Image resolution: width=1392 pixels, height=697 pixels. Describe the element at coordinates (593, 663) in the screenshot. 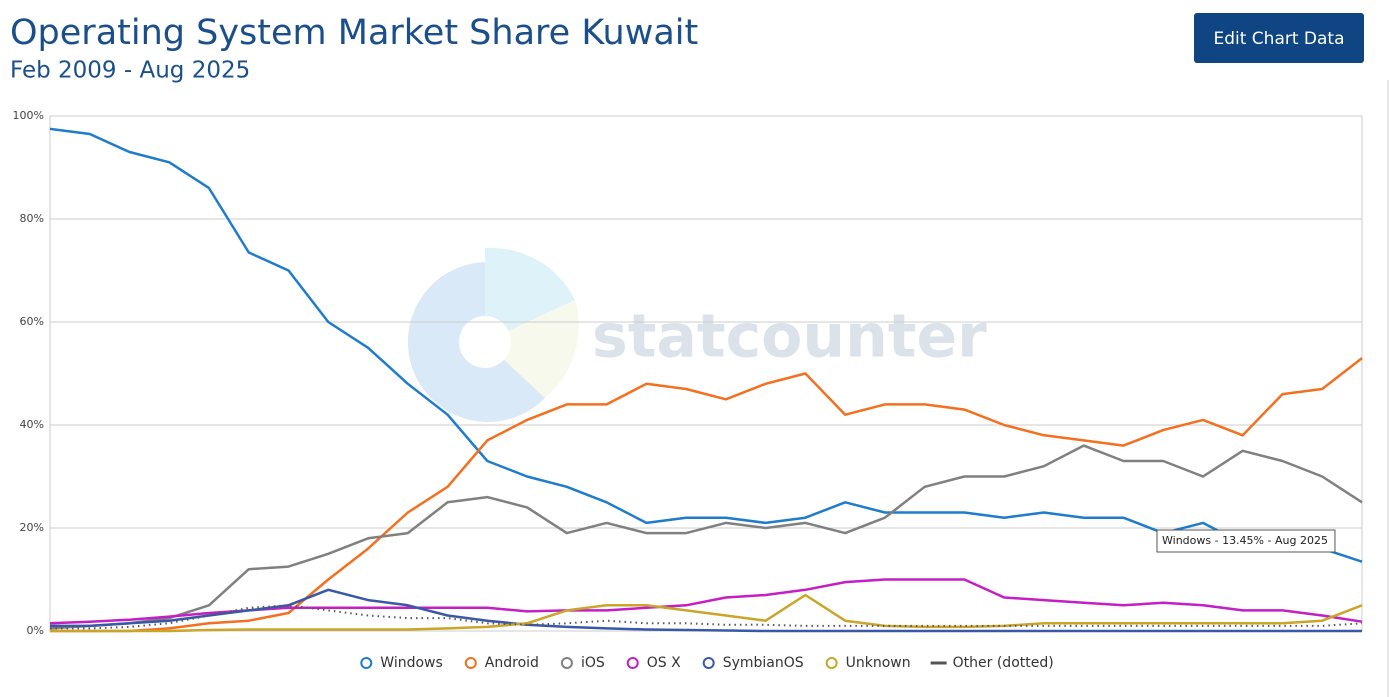

I see `legend-label: iOS` at that location.